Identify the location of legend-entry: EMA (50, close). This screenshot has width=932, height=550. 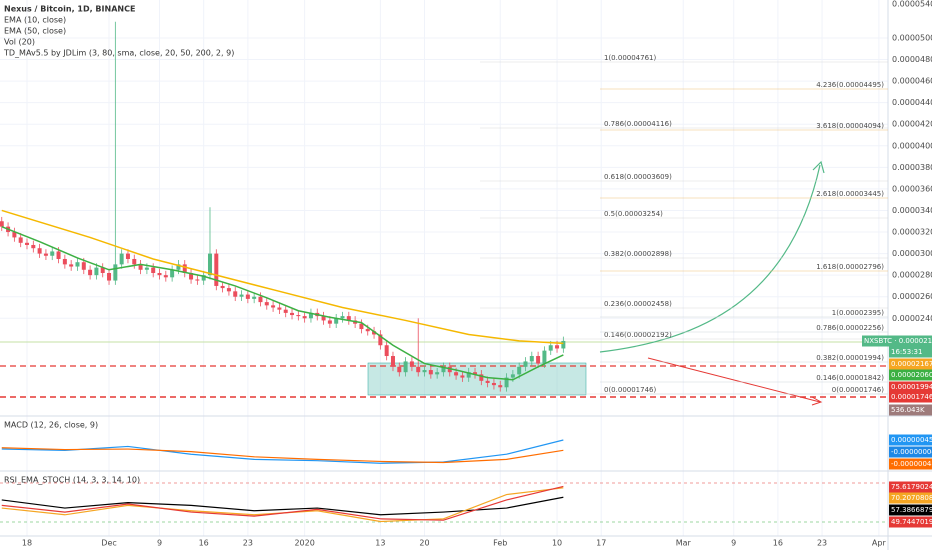
(35, 31).